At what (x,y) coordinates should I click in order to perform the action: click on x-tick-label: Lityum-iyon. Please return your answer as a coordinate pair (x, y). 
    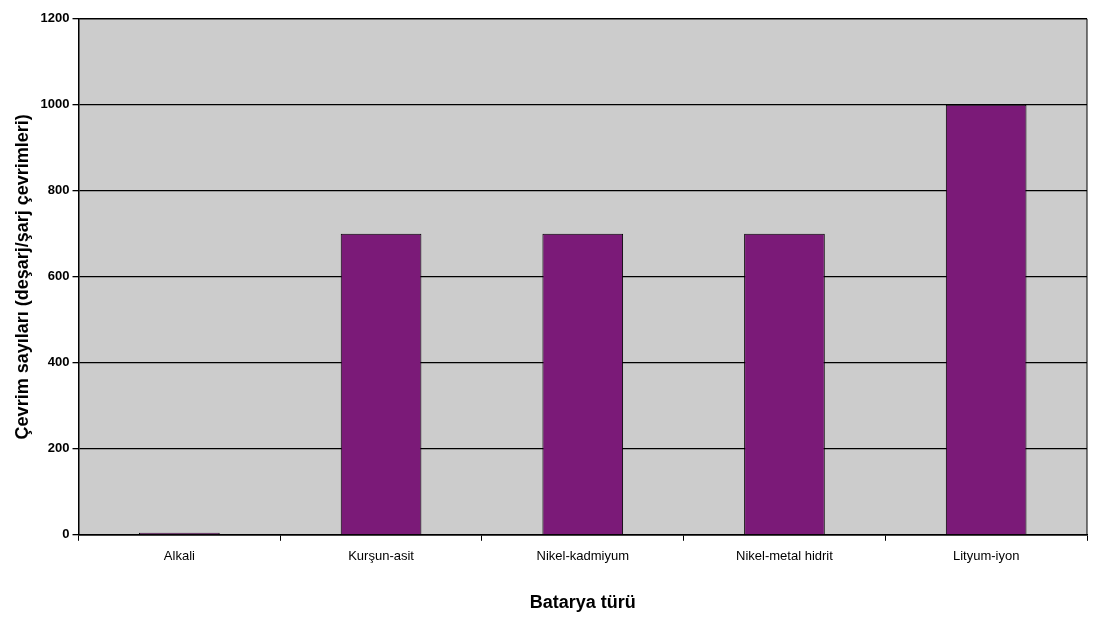
    Looking at the image, I should click on (986, 556).